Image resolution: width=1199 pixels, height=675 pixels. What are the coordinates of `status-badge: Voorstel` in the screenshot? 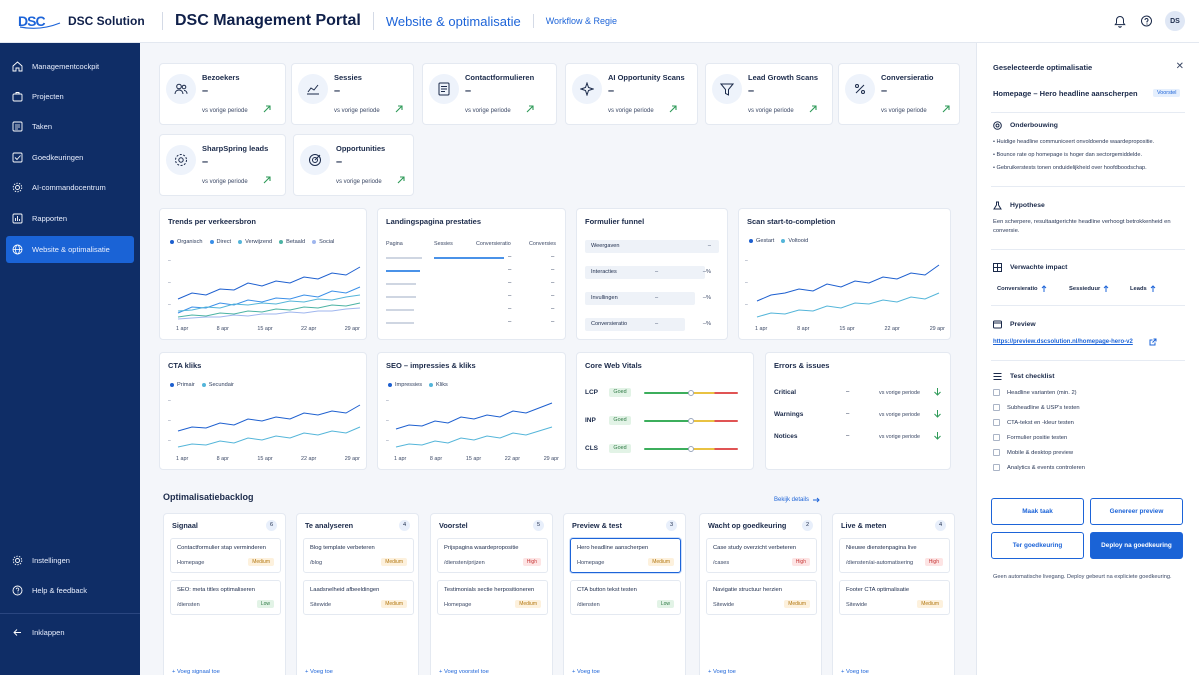 It's located at (1167, 93).